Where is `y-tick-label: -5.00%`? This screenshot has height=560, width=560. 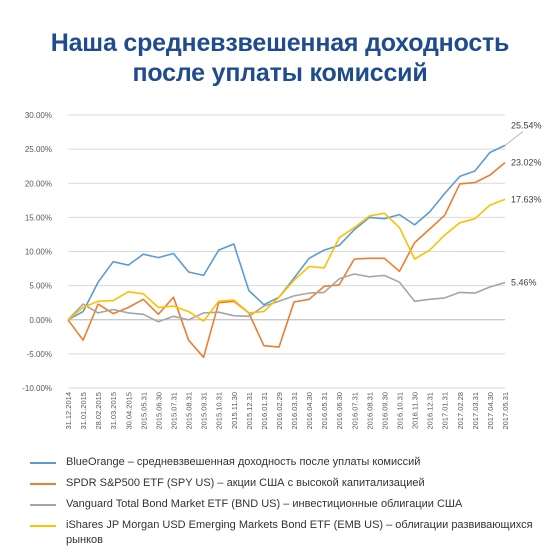 y-tick-label: -5.00% is located at coordinates (39, 354).